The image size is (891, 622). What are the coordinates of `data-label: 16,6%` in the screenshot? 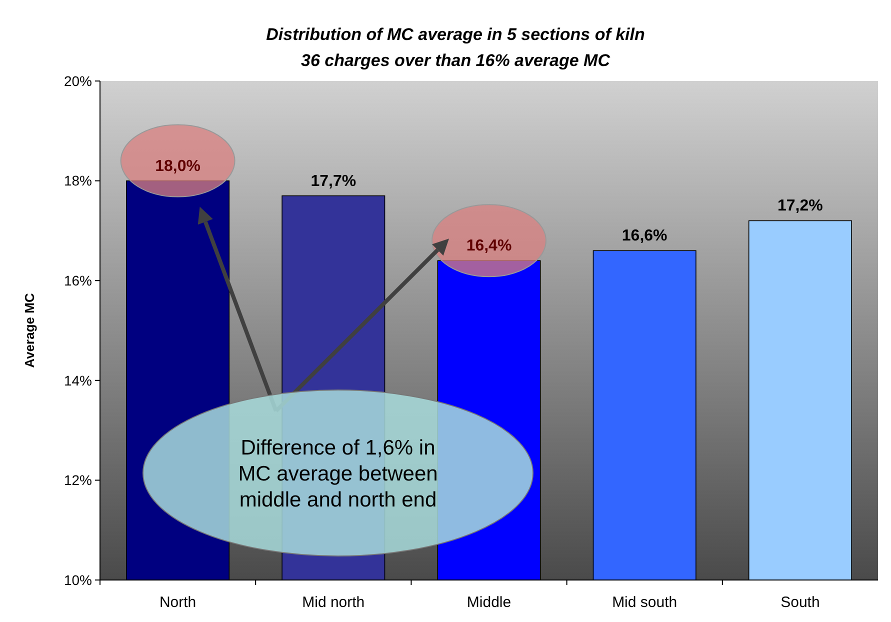 It's located at (645, 236).